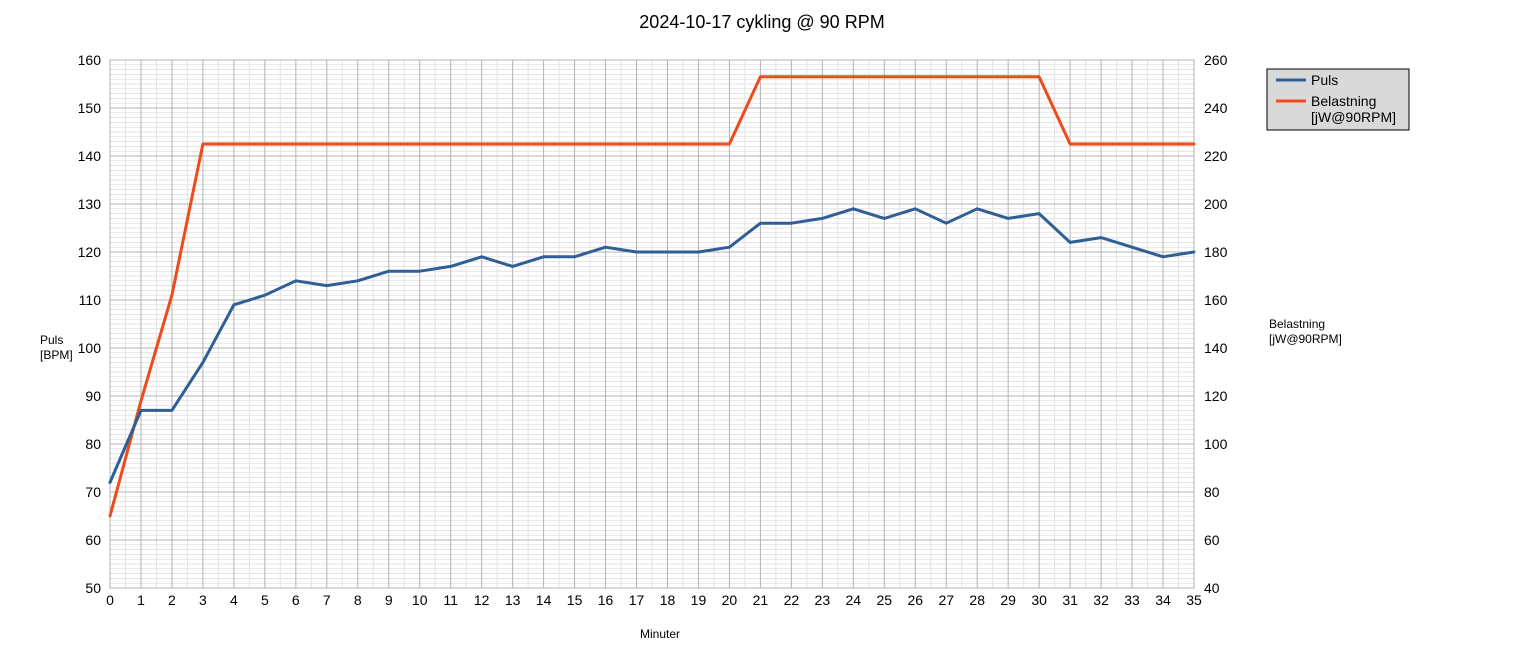 The height and width of the screenshot is (659, 1521). What do you see at coordinates (575, 600) in the screenshot?
I see `x-tick-label: 15` at bounding box center [575, 600].